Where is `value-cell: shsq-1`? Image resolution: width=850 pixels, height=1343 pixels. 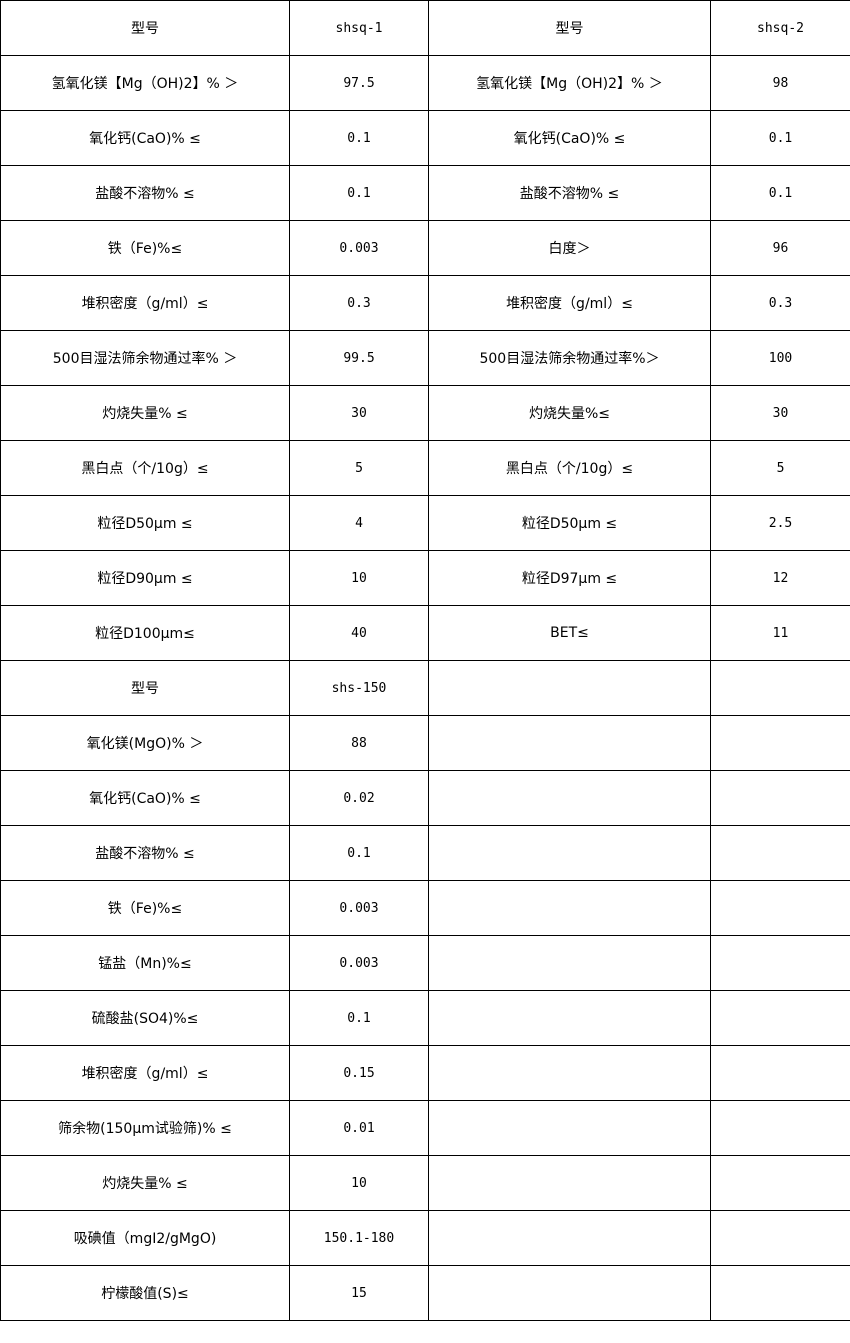 value-cell: shsq-1 is located at coordinates (359, 28).